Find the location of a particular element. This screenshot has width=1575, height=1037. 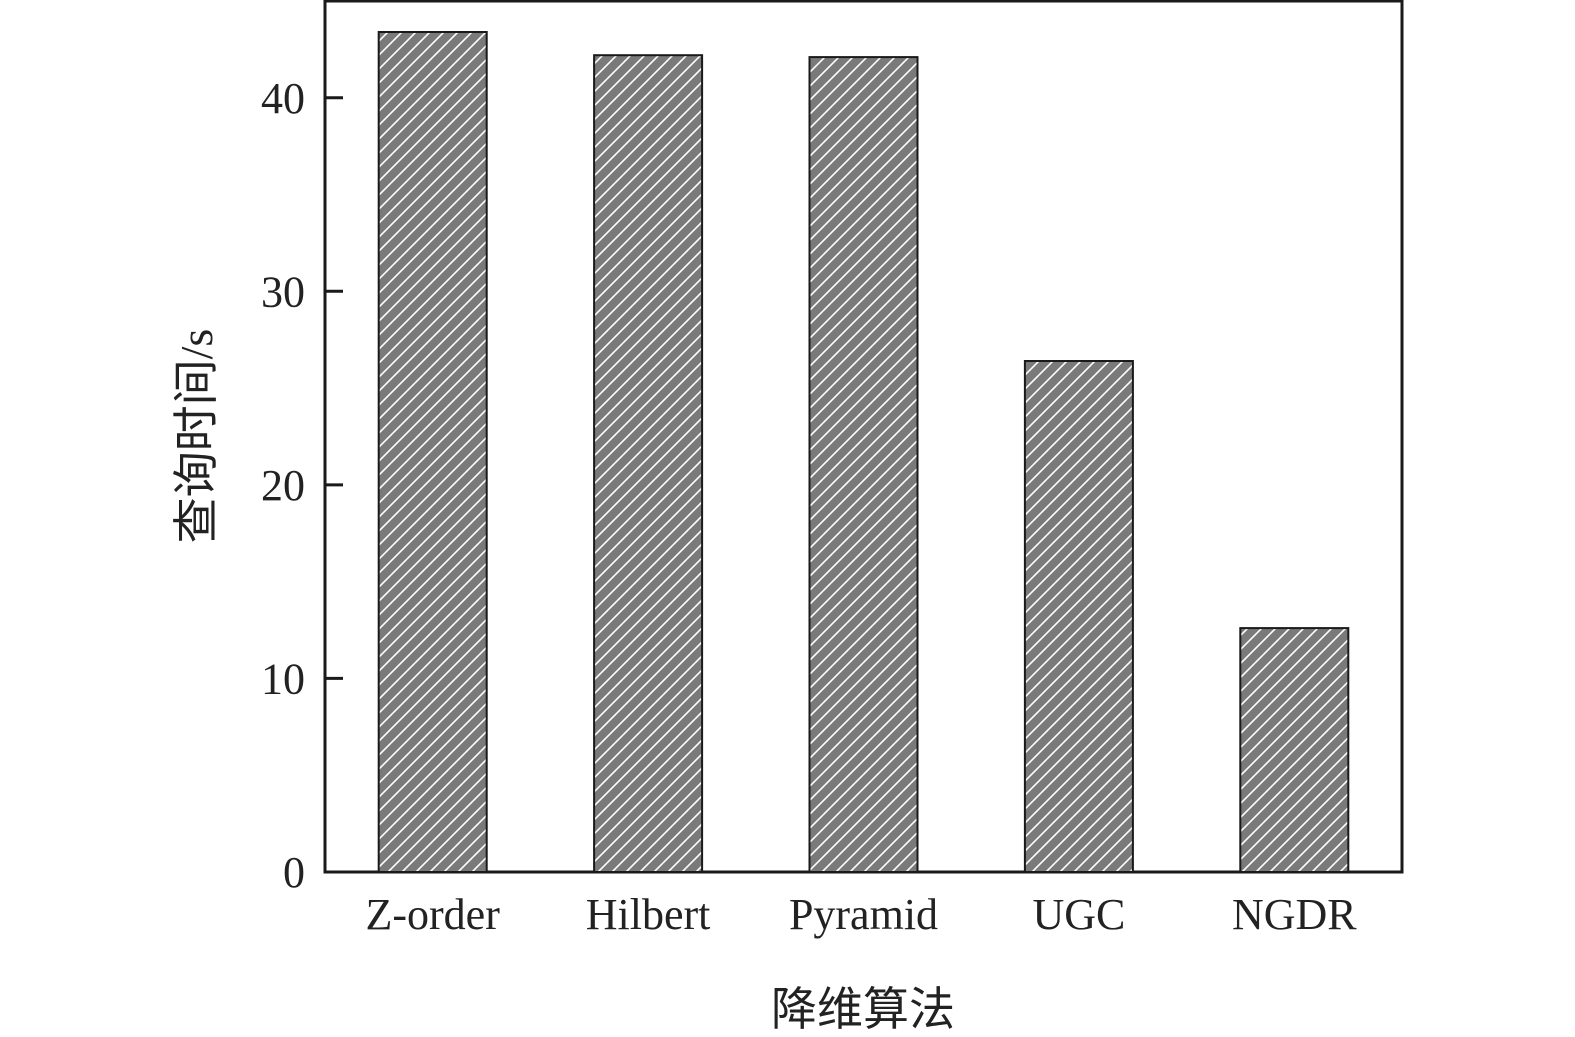

bar-hilbert is located at coordinates (648, 463).